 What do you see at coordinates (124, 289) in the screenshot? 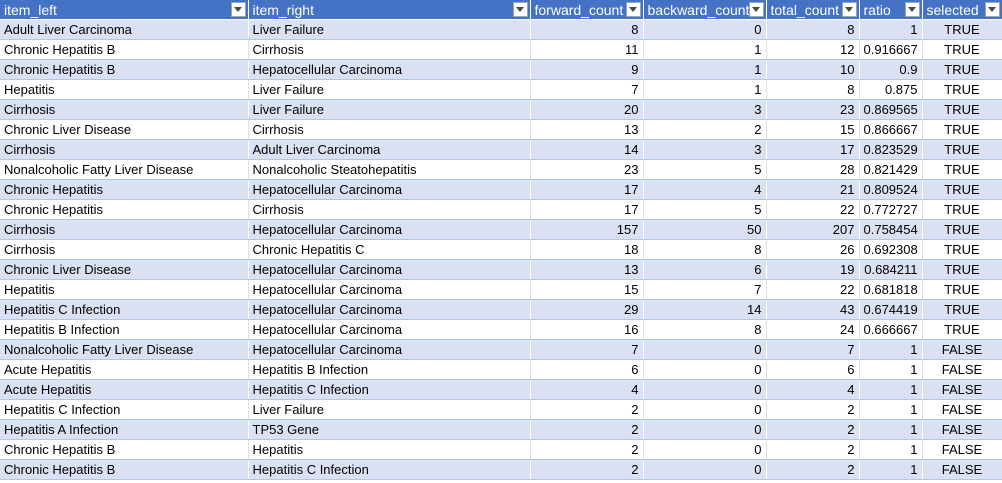
I see `cell-item-left: Hepatitis` at bounding box center [124, 289].